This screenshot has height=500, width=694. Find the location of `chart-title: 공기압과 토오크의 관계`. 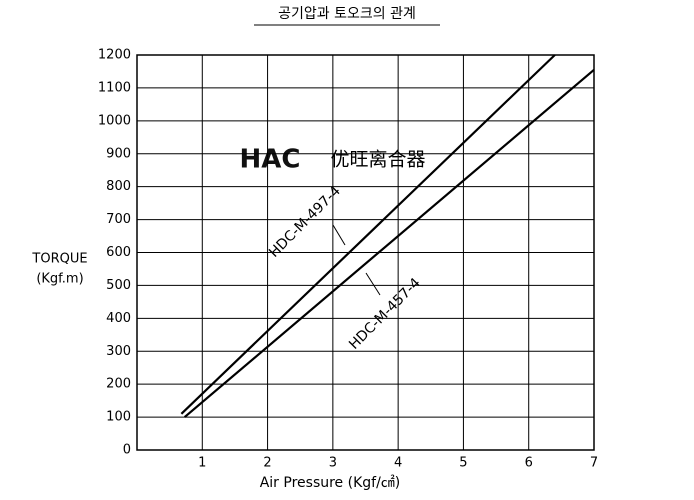

chart-title: 공기압과 토오크의 관계 is located at coordinates (347, 14).